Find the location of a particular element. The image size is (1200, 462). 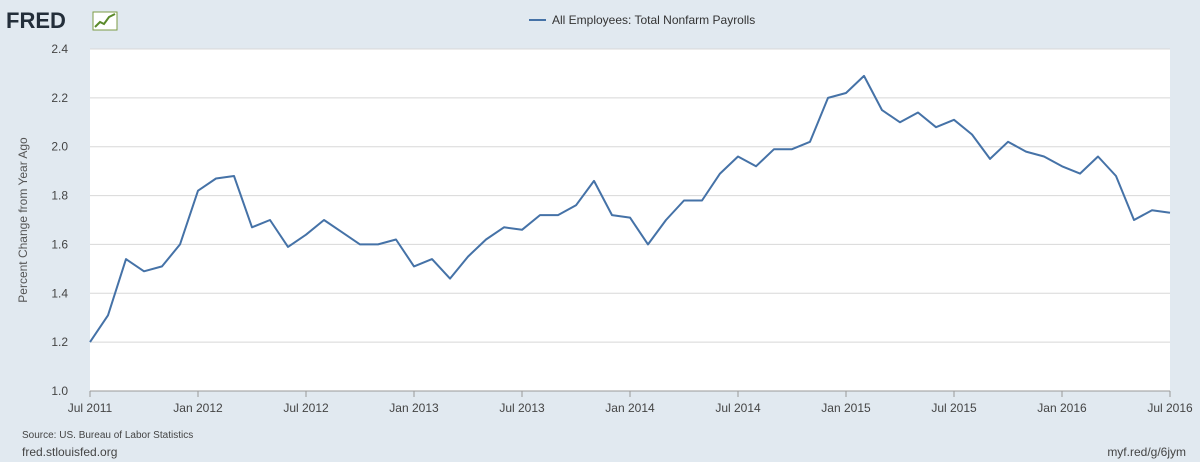

x-tick-label: Jul 2011 is located at coordinates (90, 408).